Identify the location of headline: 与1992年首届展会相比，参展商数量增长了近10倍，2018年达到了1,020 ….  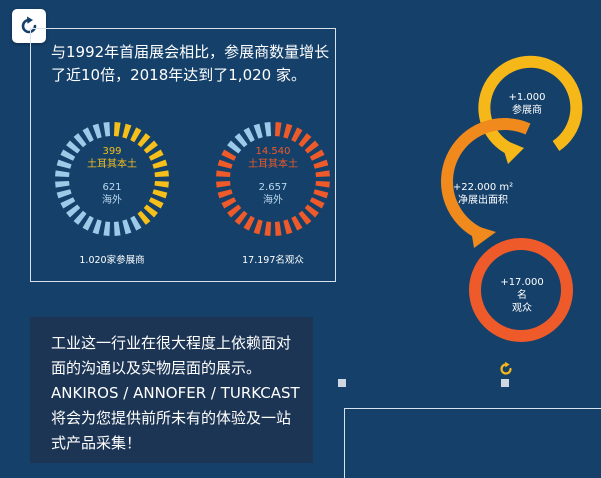
(190, 63).